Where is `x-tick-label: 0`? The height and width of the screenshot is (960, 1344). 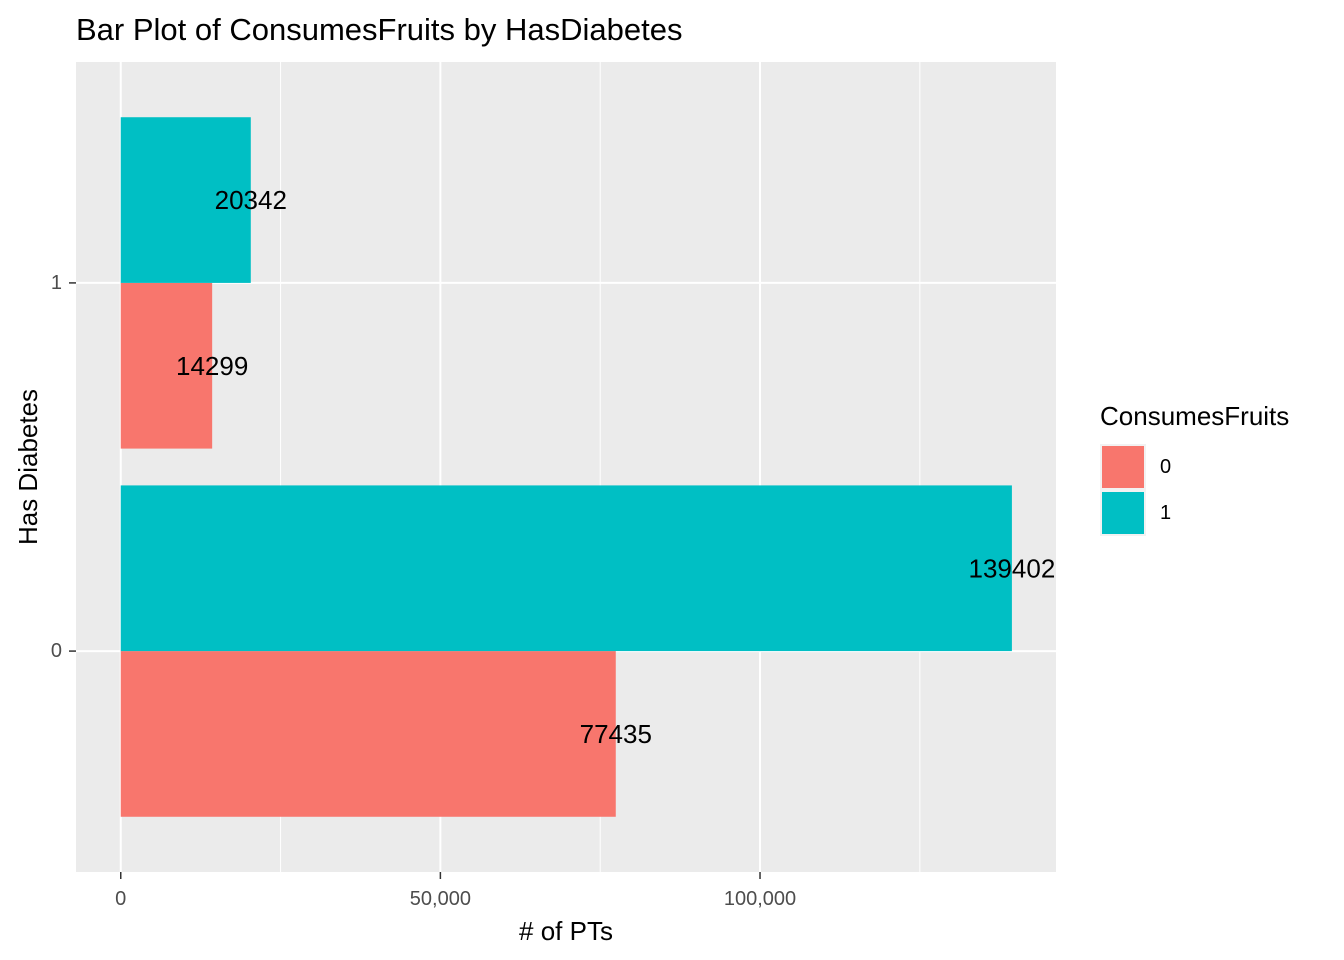 x-tick-label: 0 is located at coordinates (120, 899).